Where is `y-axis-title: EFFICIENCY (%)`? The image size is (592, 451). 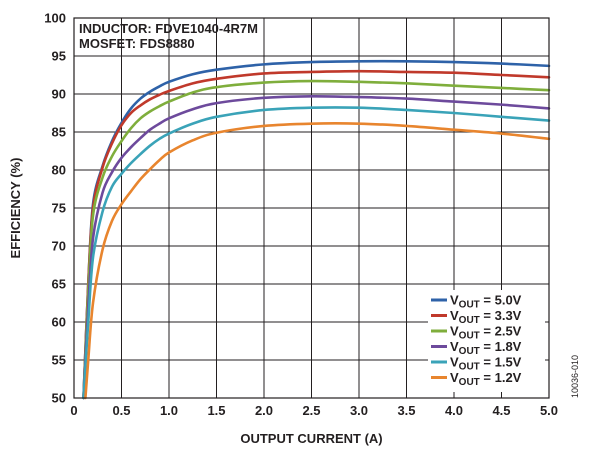 y-axis-title: EFFICIENCY (%) is located at coordinates (15, 208).